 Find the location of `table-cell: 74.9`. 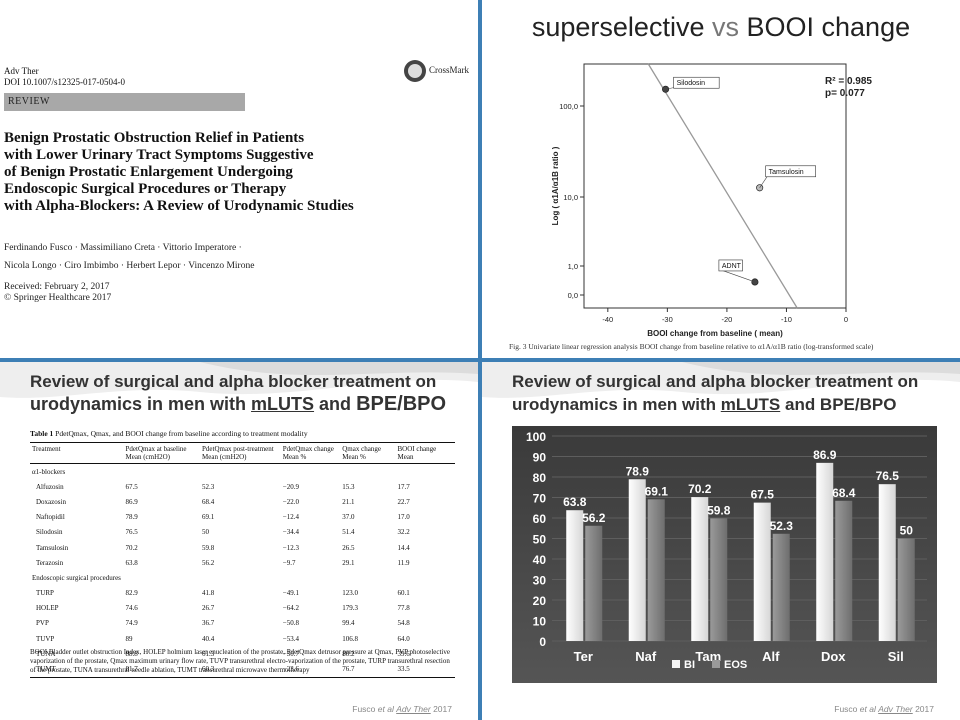

table-cell: 74.9 is located at coordinates (131, 623).